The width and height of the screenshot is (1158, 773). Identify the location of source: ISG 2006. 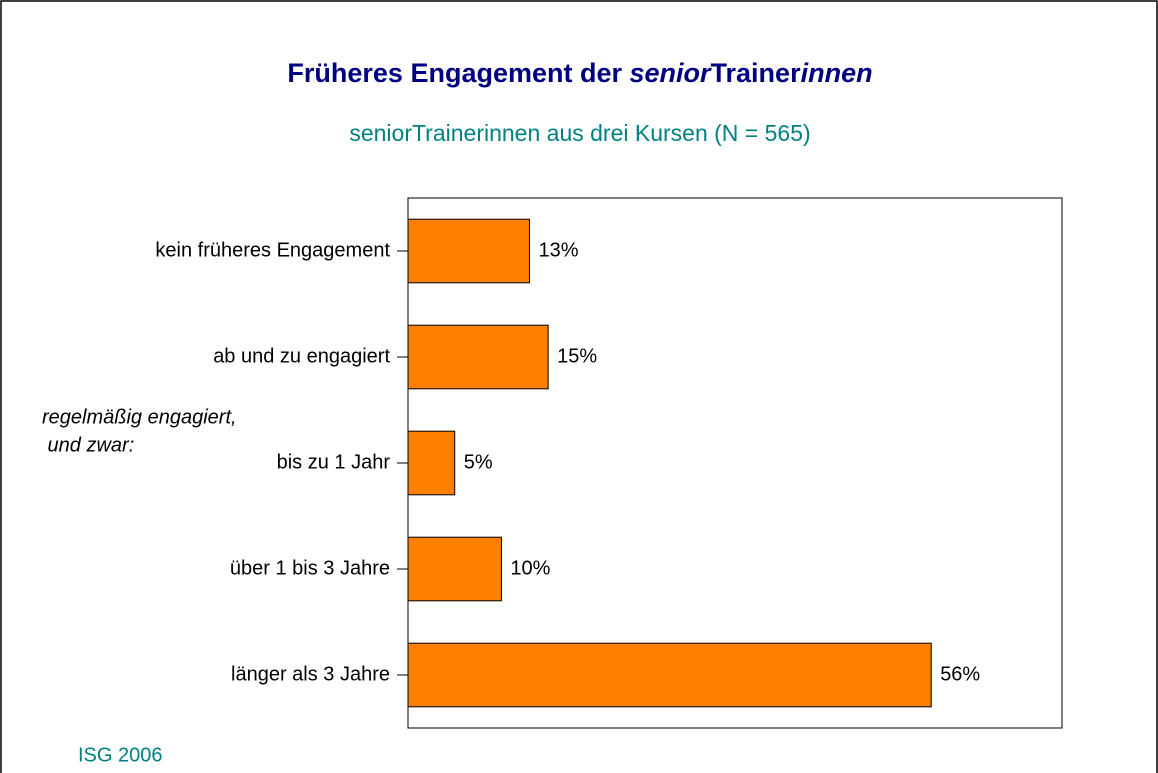
(120, 755).